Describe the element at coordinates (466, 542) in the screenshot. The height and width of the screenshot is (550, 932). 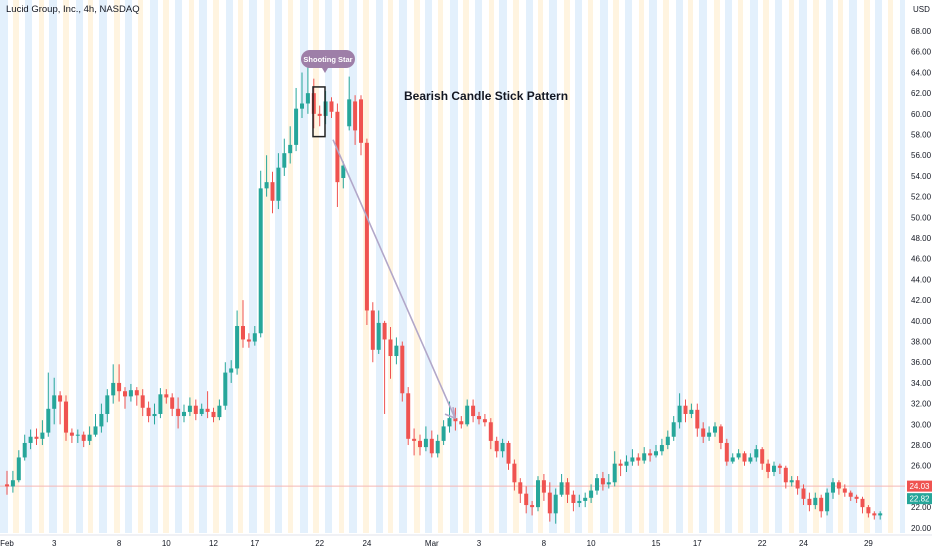
I see `time-axis: Feb 3 8 10 12 17 22 24 Mar 3 8 10 15 17 22 24 29` at that location.